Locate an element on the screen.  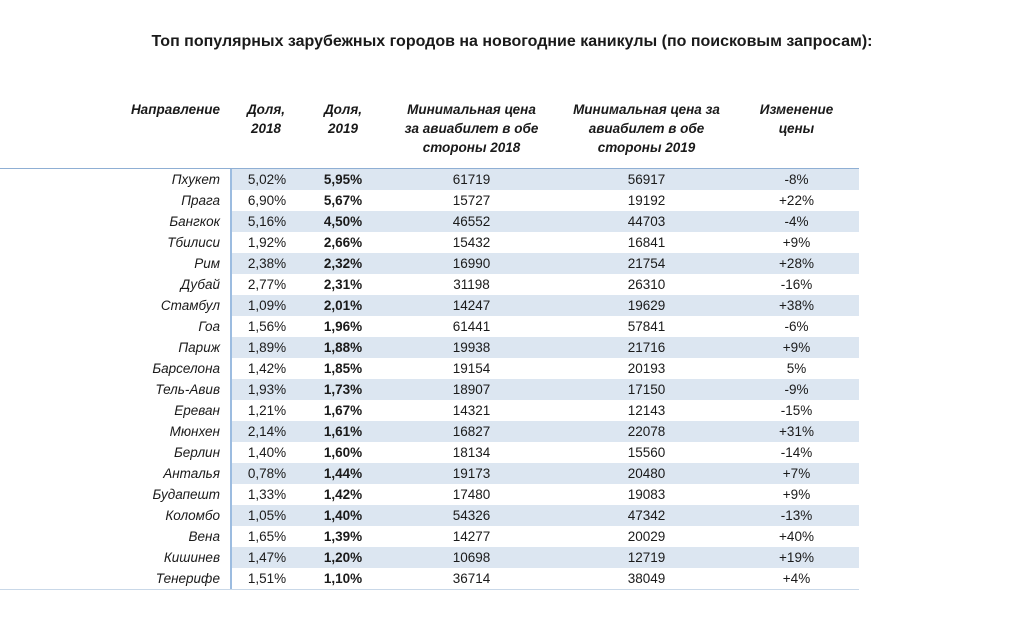
price-change-cell: +28% is located at coordinates (796, 263).